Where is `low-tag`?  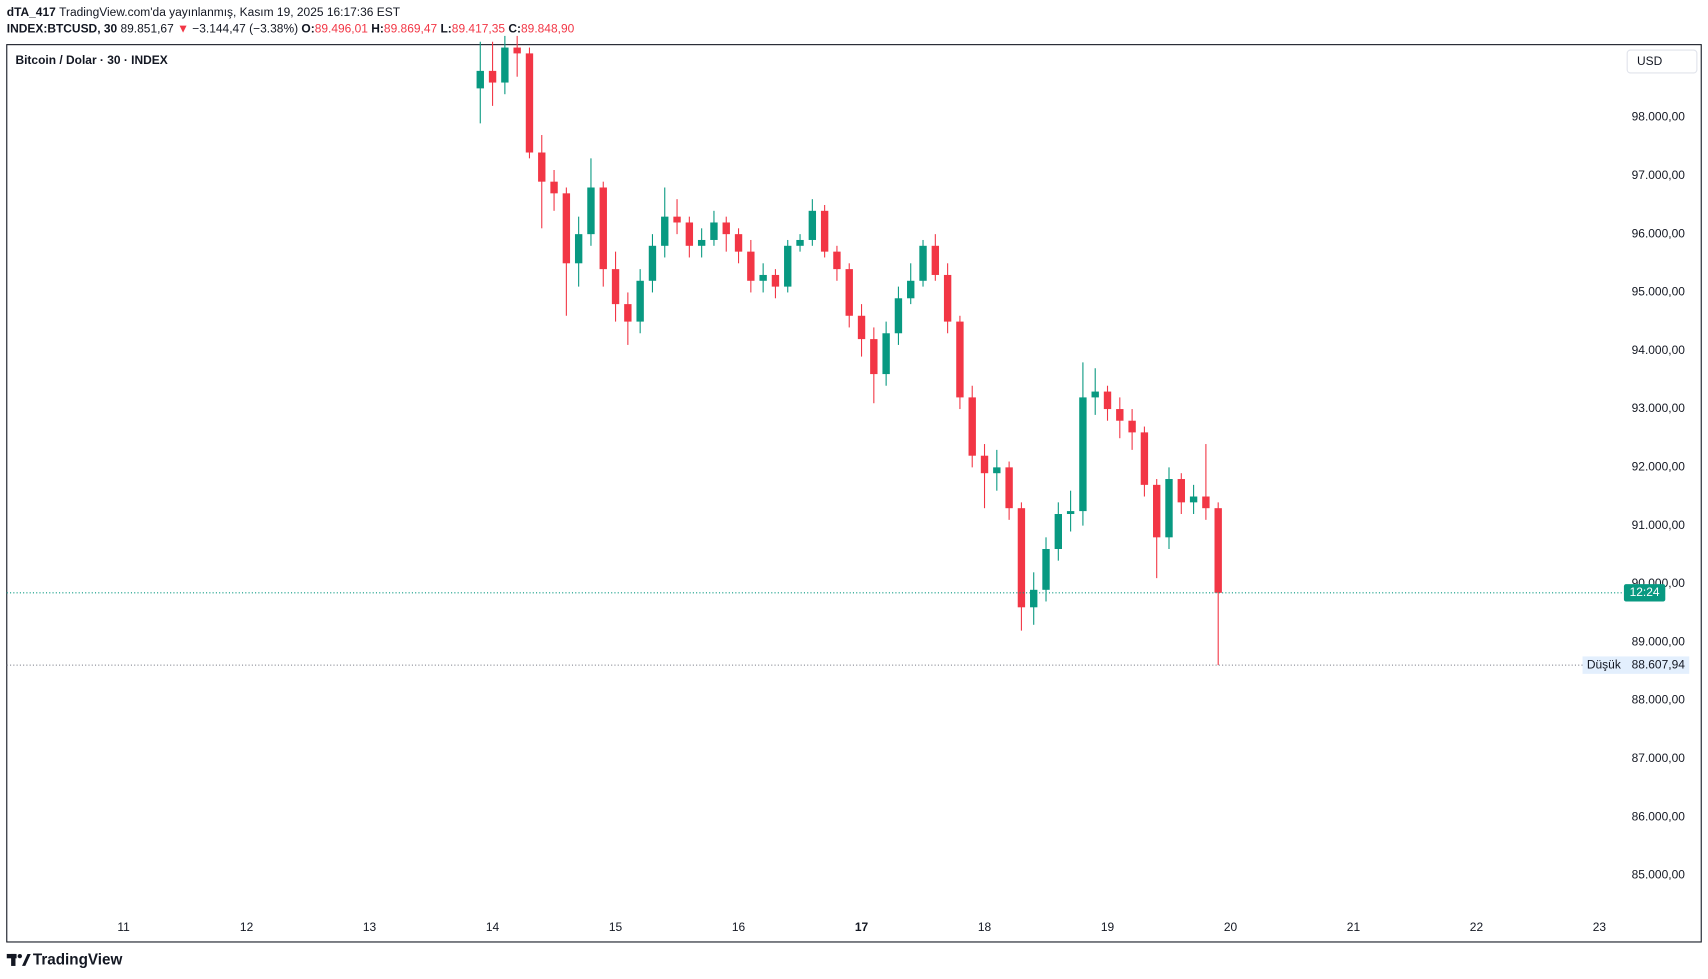 low-tag is located at coordinates (1636, 665).